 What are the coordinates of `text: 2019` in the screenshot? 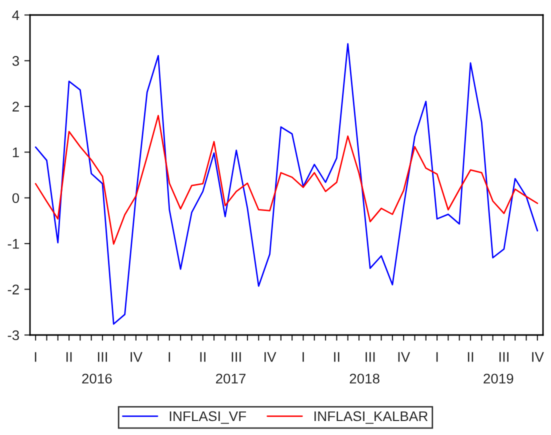 It's located at (499, 379).